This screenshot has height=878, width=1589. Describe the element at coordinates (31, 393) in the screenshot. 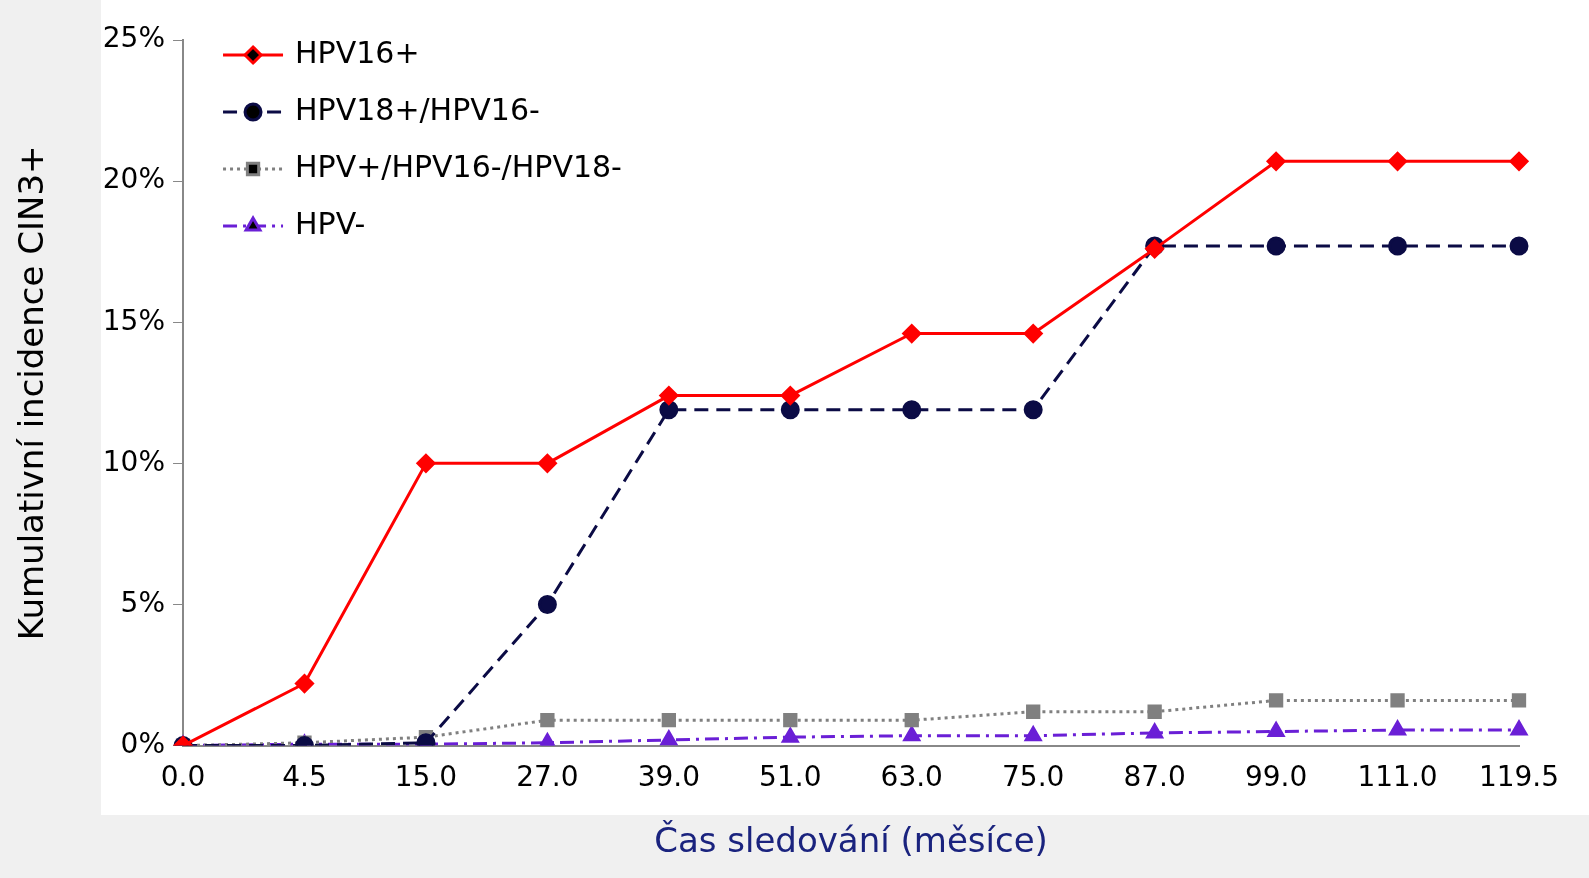

I see `y-axis-title: Kumulativní incidence CIN3+` at that location.